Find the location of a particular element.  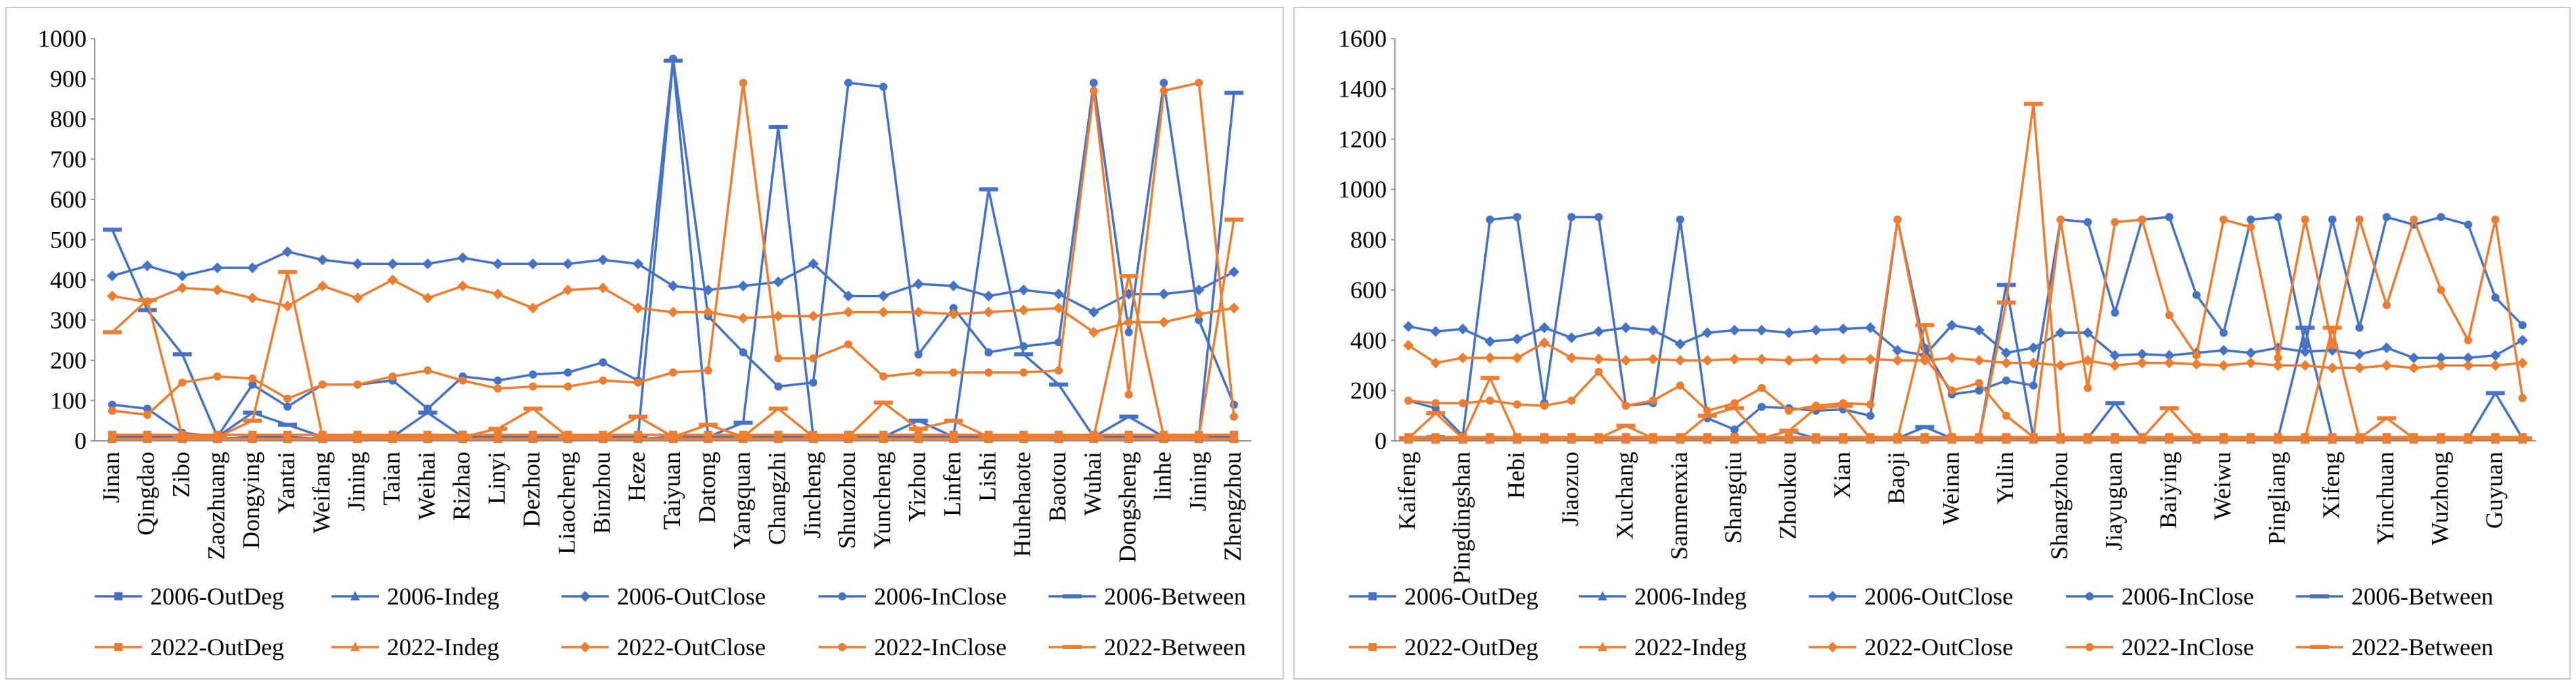

legend-label: 2022-OutClose is located at coordinates (691, 647).